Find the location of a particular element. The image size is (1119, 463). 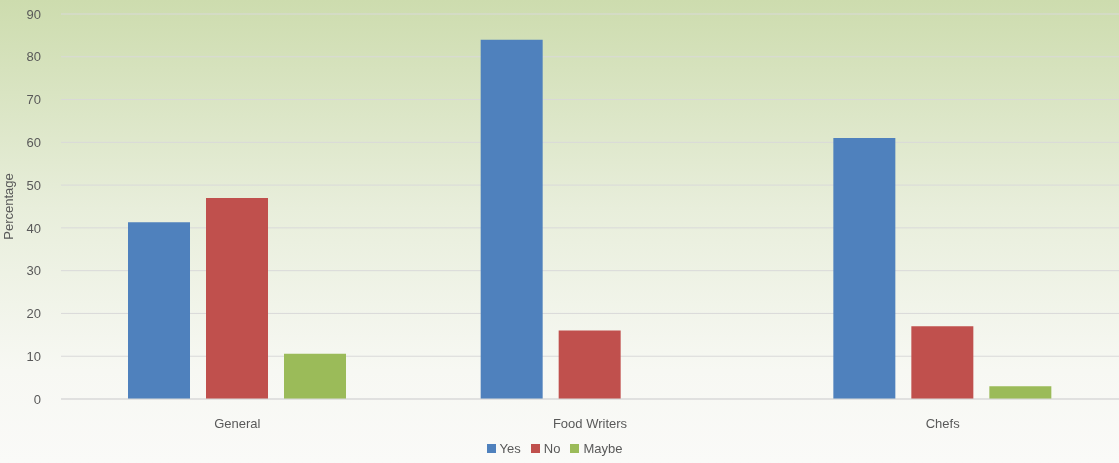

y-tick-label: 30 is located at coordinates (33, 271).